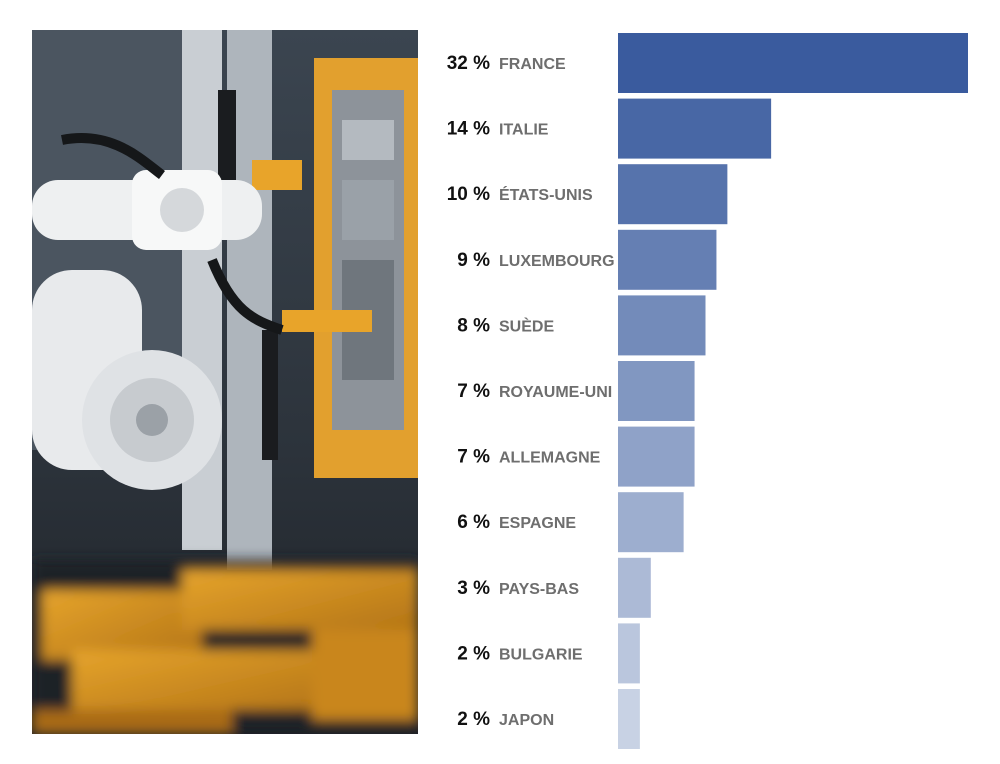  I want to click on value-label: 10 %, so click(468, 194).